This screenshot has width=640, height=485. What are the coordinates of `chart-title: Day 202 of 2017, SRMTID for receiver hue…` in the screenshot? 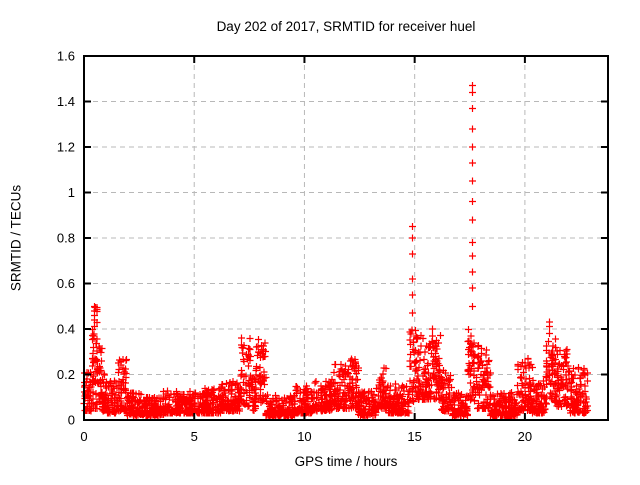 It's located at (346, 26).